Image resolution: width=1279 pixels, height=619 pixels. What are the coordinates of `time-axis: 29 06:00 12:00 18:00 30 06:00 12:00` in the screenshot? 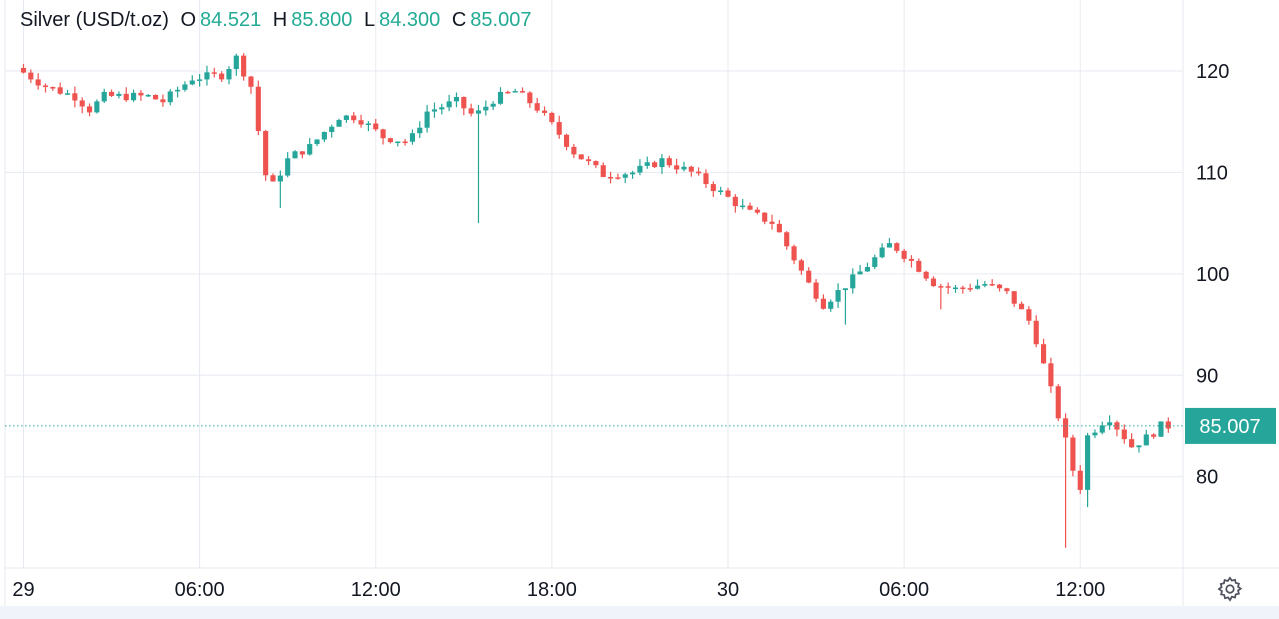 It's located at (558, 590).